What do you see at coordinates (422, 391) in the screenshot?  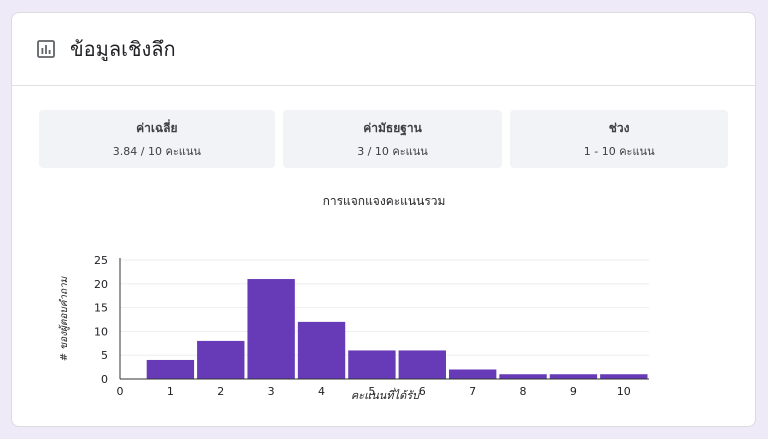 I see `x-tick-label: 6` at bounding box center [422, 391].